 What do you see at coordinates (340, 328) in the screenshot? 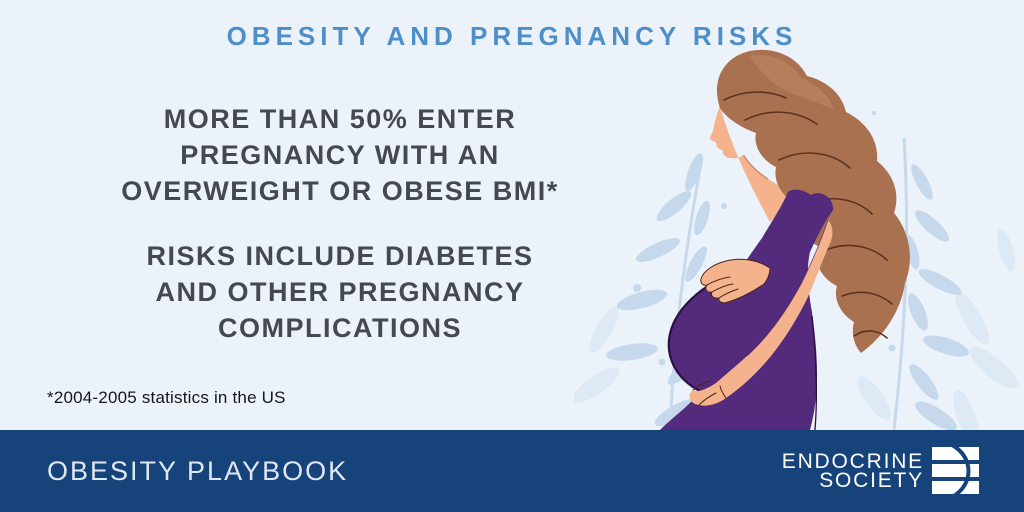
I see `stat-line: COMPLICATIONS` at bounding box center [340, 328].